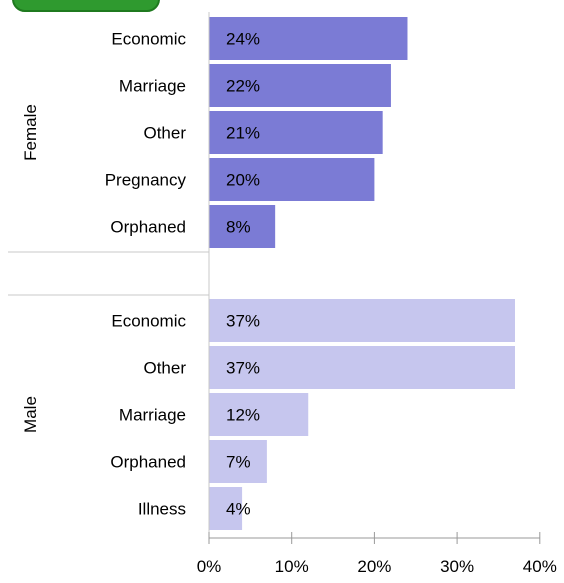 The width and height of the screenshot is (564, 583). Describe the element at coordinates (292, 179) in the screenshot. I see `bar-female-pregnancy` at that location.